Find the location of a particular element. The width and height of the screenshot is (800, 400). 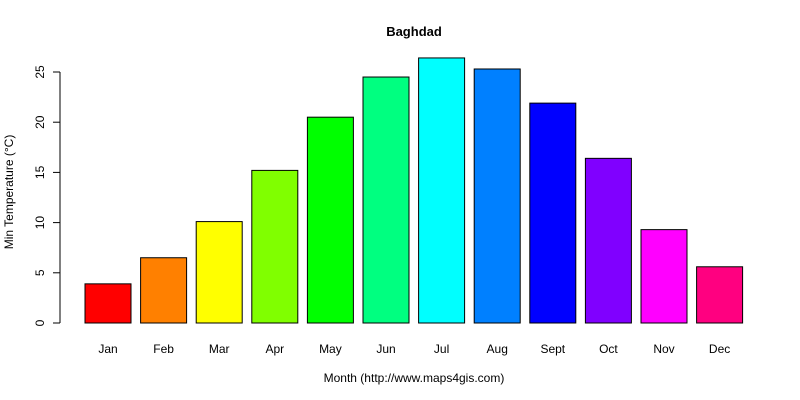

y-tick-label: 10 is located at coordinates (40, 223).